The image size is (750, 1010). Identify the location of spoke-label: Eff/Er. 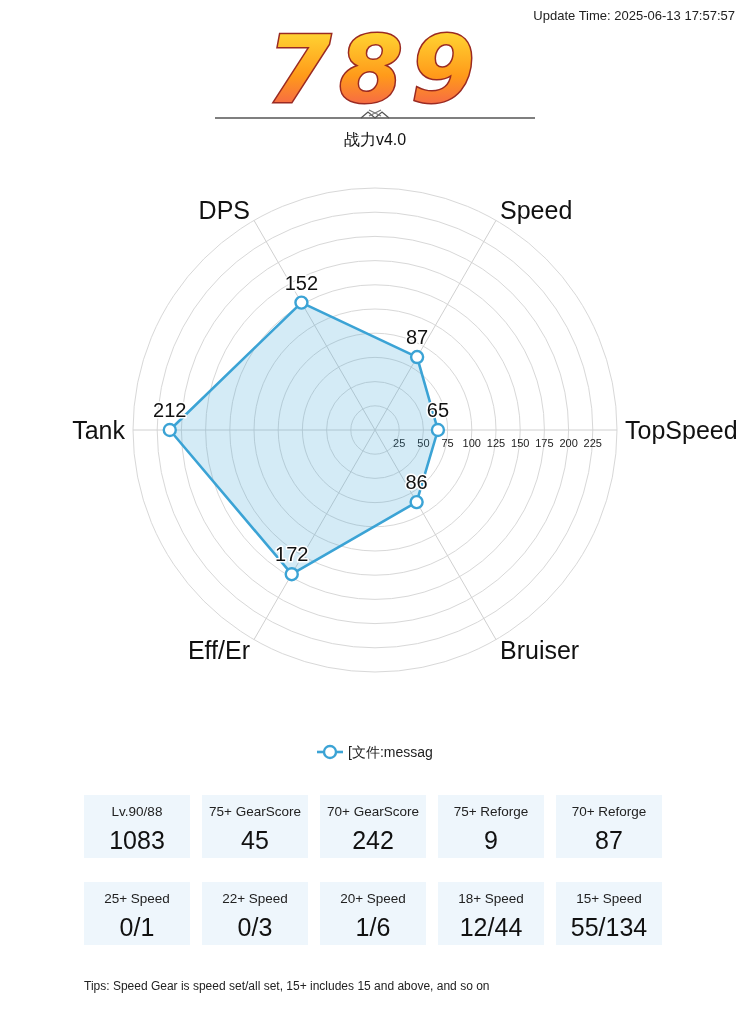
(218, 649).